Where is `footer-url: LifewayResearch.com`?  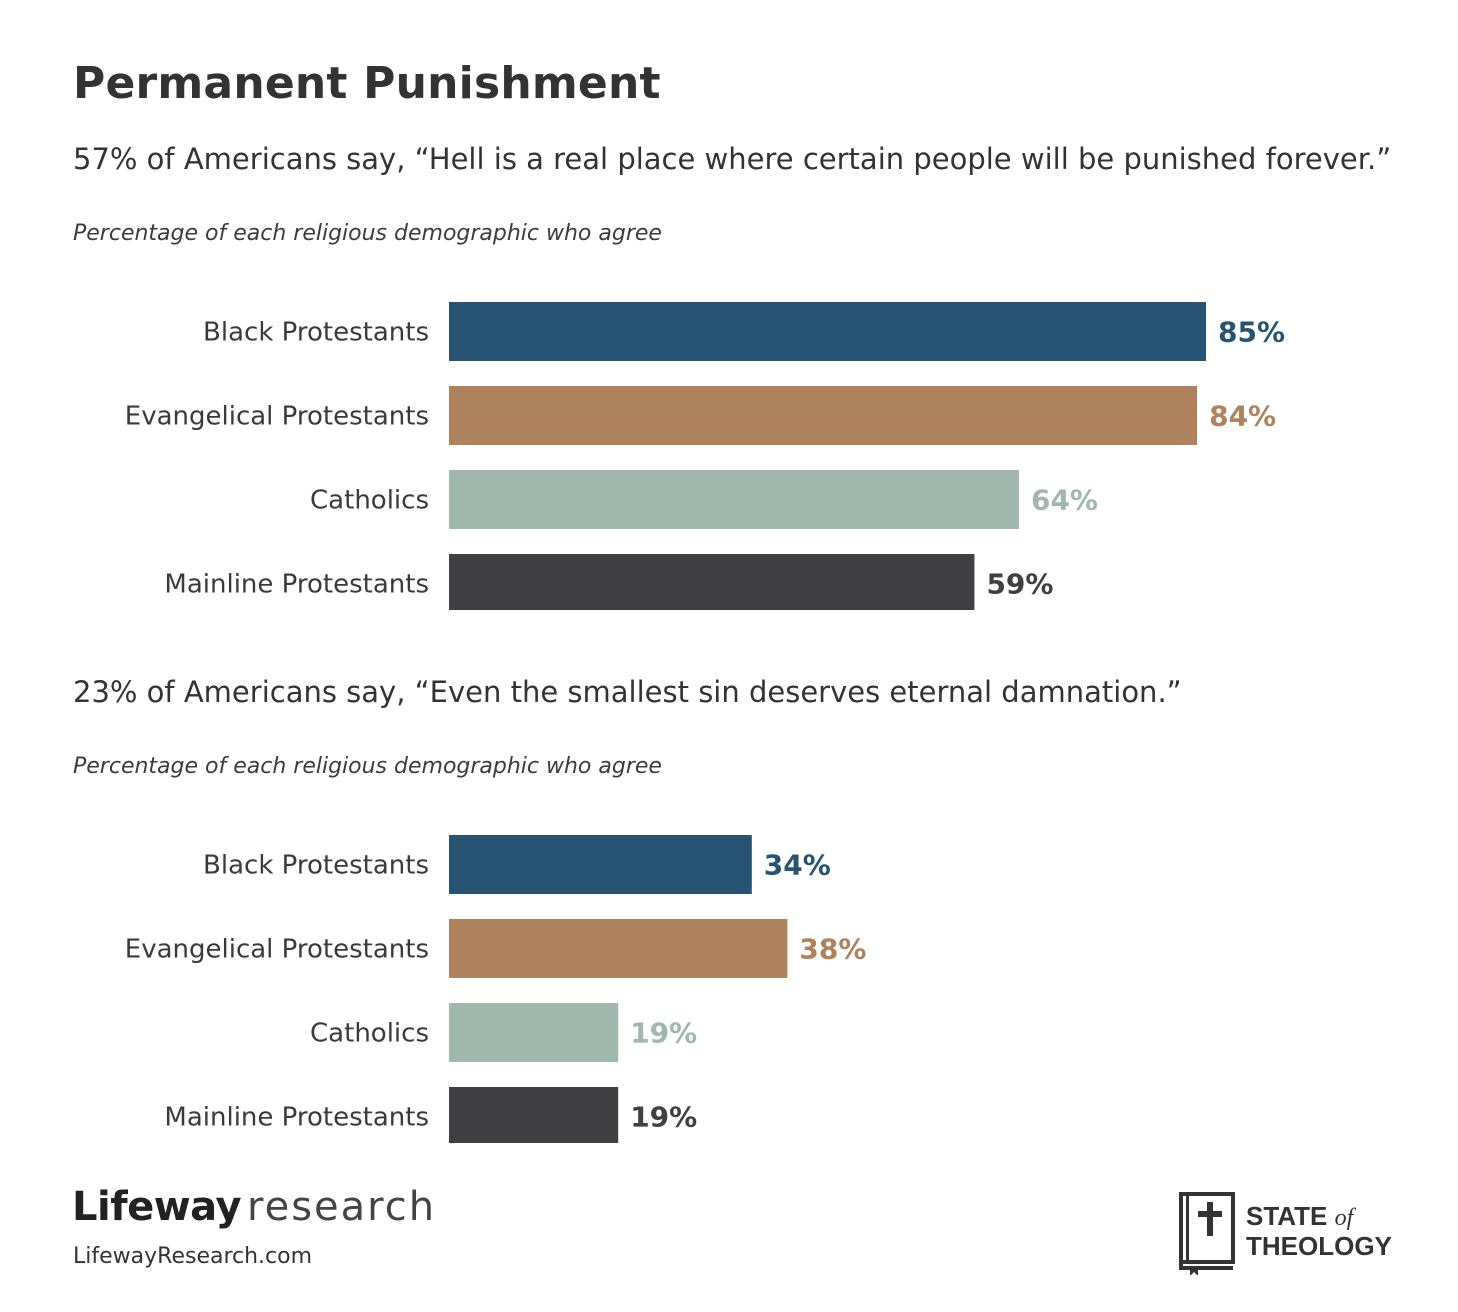 footer-url: LifewayResearch.com is located at coordinates (193, 1256).